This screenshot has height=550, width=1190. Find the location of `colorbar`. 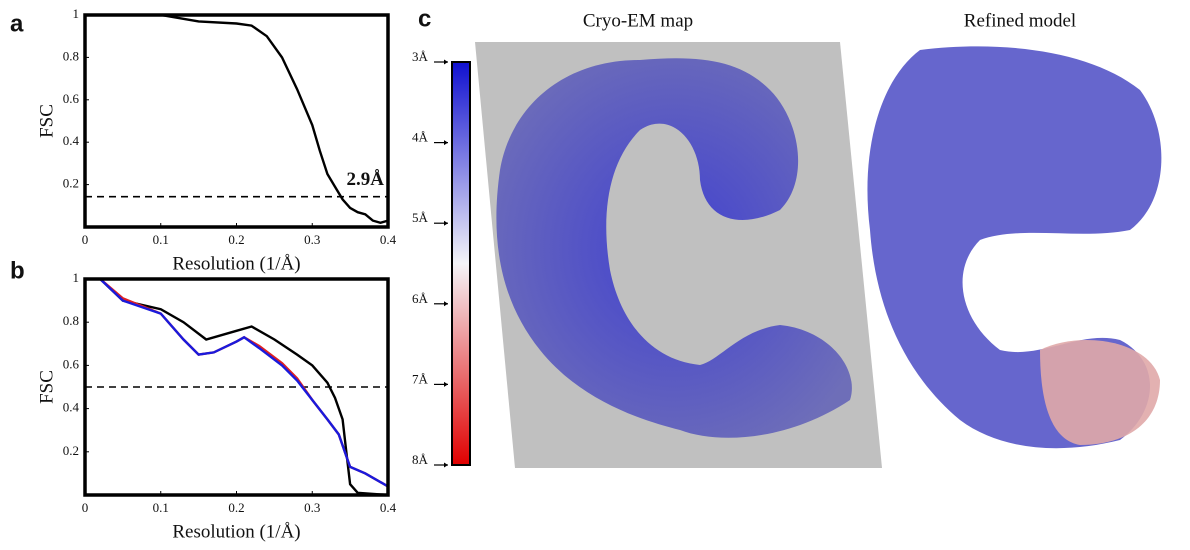

colorbar is located at coordinates (461, 263).